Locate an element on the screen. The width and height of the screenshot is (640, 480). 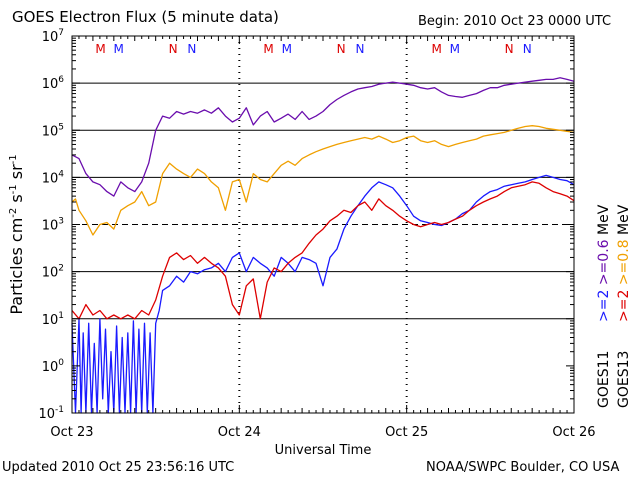
footer-credit: NOAA/SWPC Boulder, CO USA is located at coordinates (523, 467).